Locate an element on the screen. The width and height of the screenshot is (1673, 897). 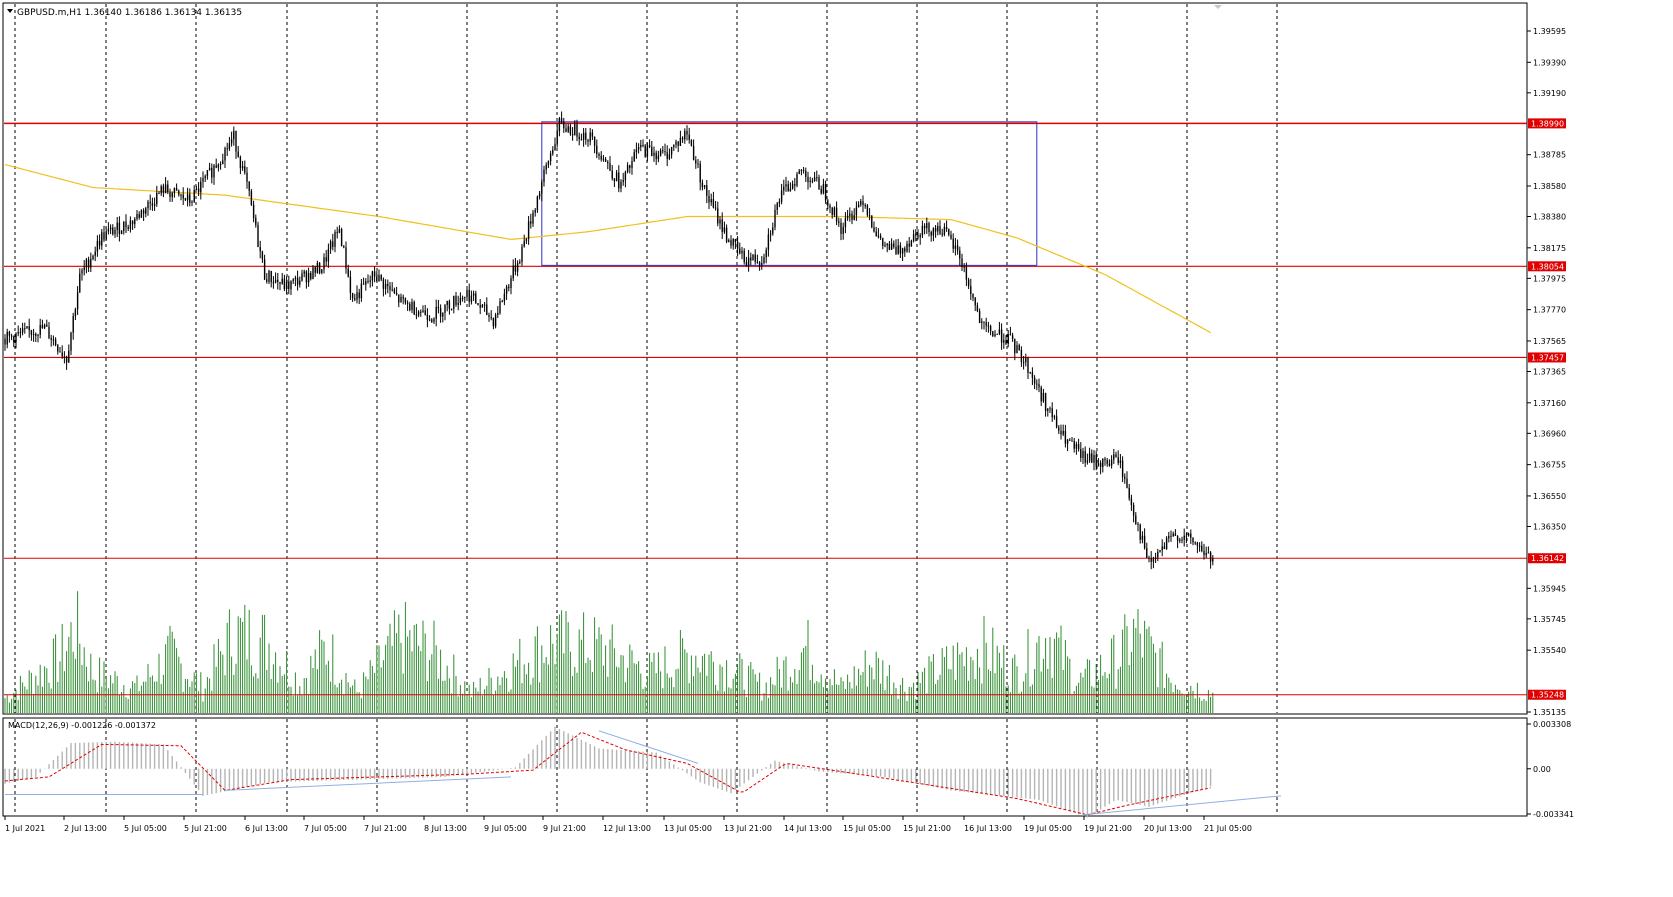
macd-panel: MACD(12,26,9) -0.001226 -0.001372 is located at coordinates (765, 767).